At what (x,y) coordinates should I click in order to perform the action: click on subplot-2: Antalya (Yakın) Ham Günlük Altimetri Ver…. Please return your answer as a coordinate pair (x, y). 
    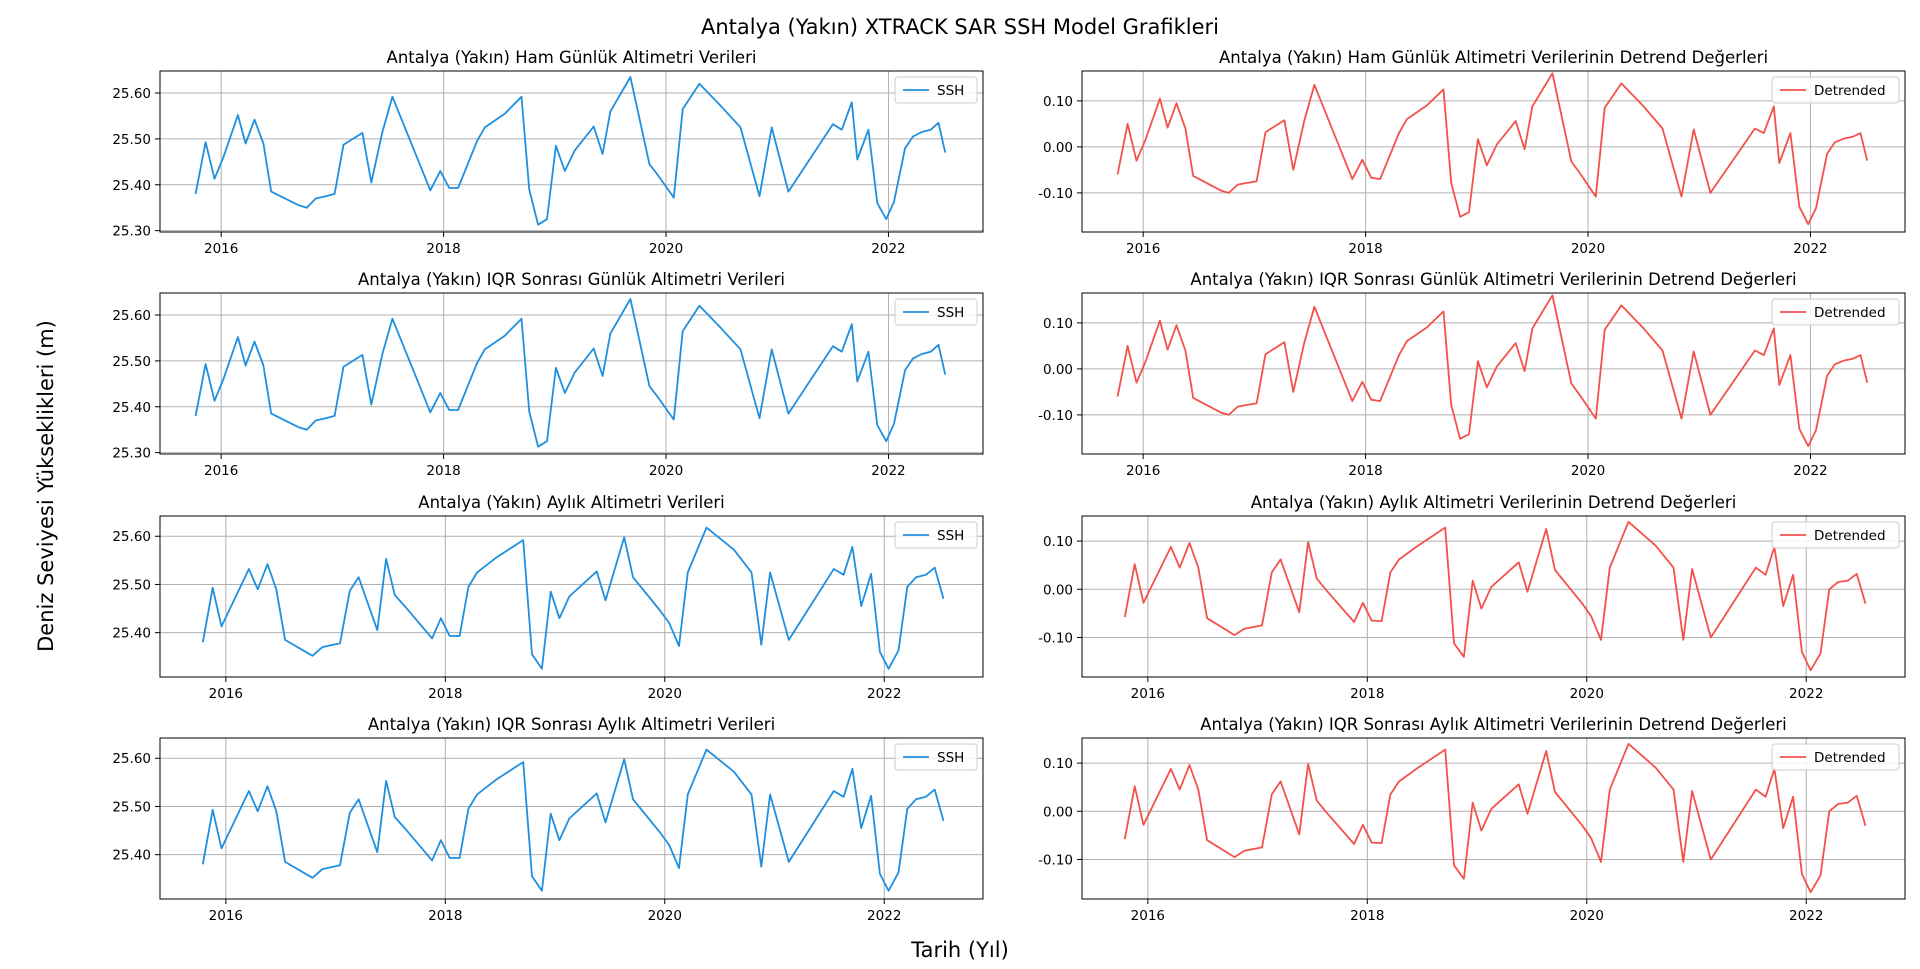
    Looking at the image, I should click on (1472, 152).